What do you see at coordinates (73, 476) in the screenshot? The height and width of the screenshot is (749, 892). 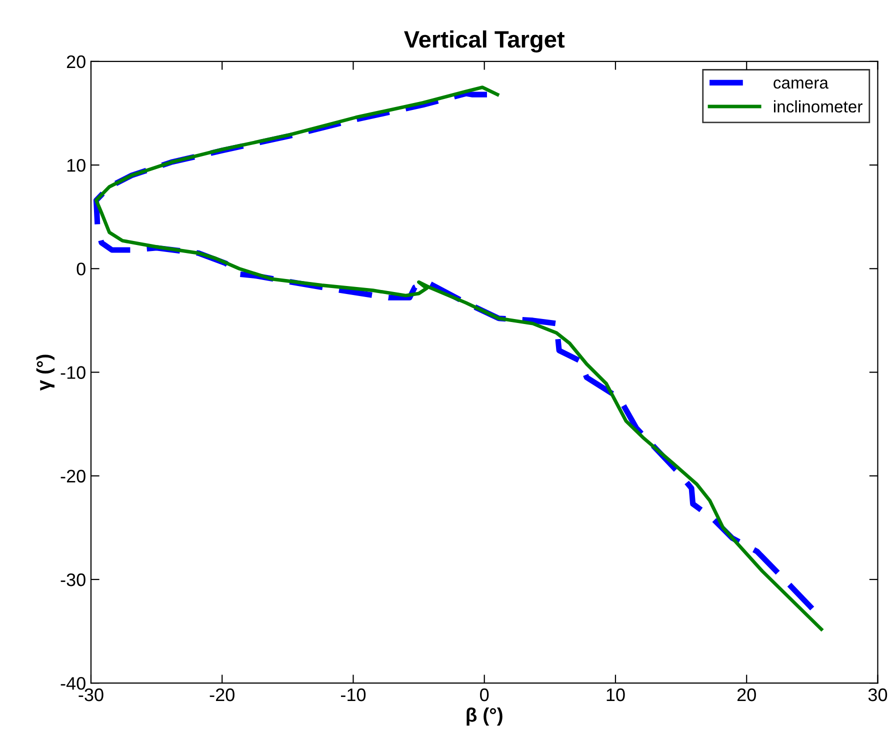 I see `y-tick-label: -20` at bounding box center [73, 476].